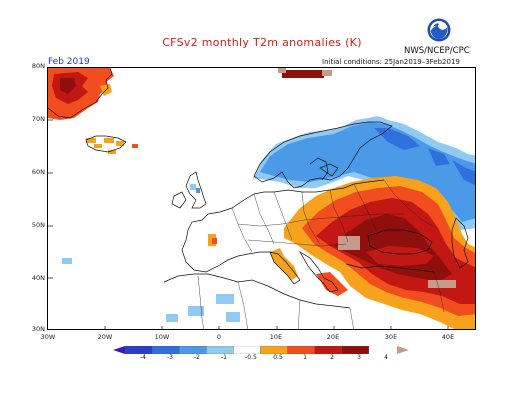  I want to click on colorbar-lower-extend, so click(119, 350).